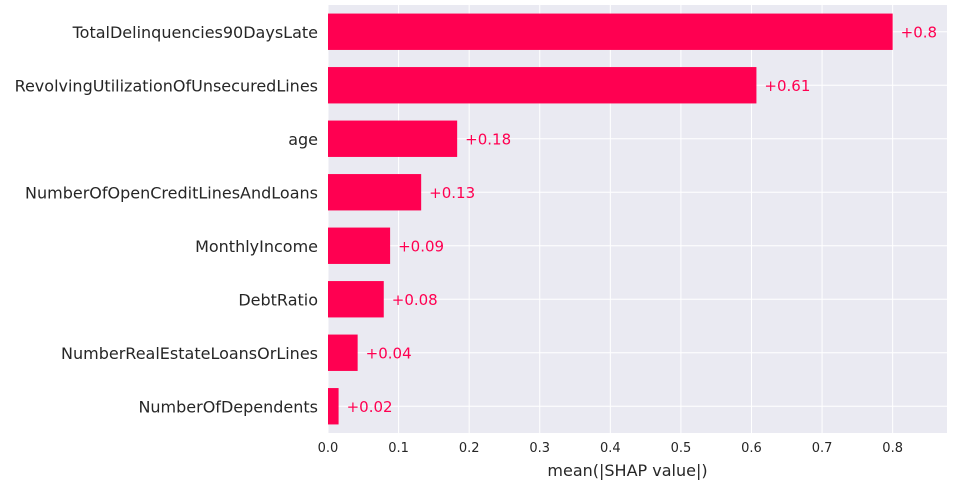 This screenshot has width=957, height=490. I want to click on x-tick-labels: 0.0 0.1 0.2 0.3 0.4 0.5 0.6 0.7 0.8, so click(610, 448).